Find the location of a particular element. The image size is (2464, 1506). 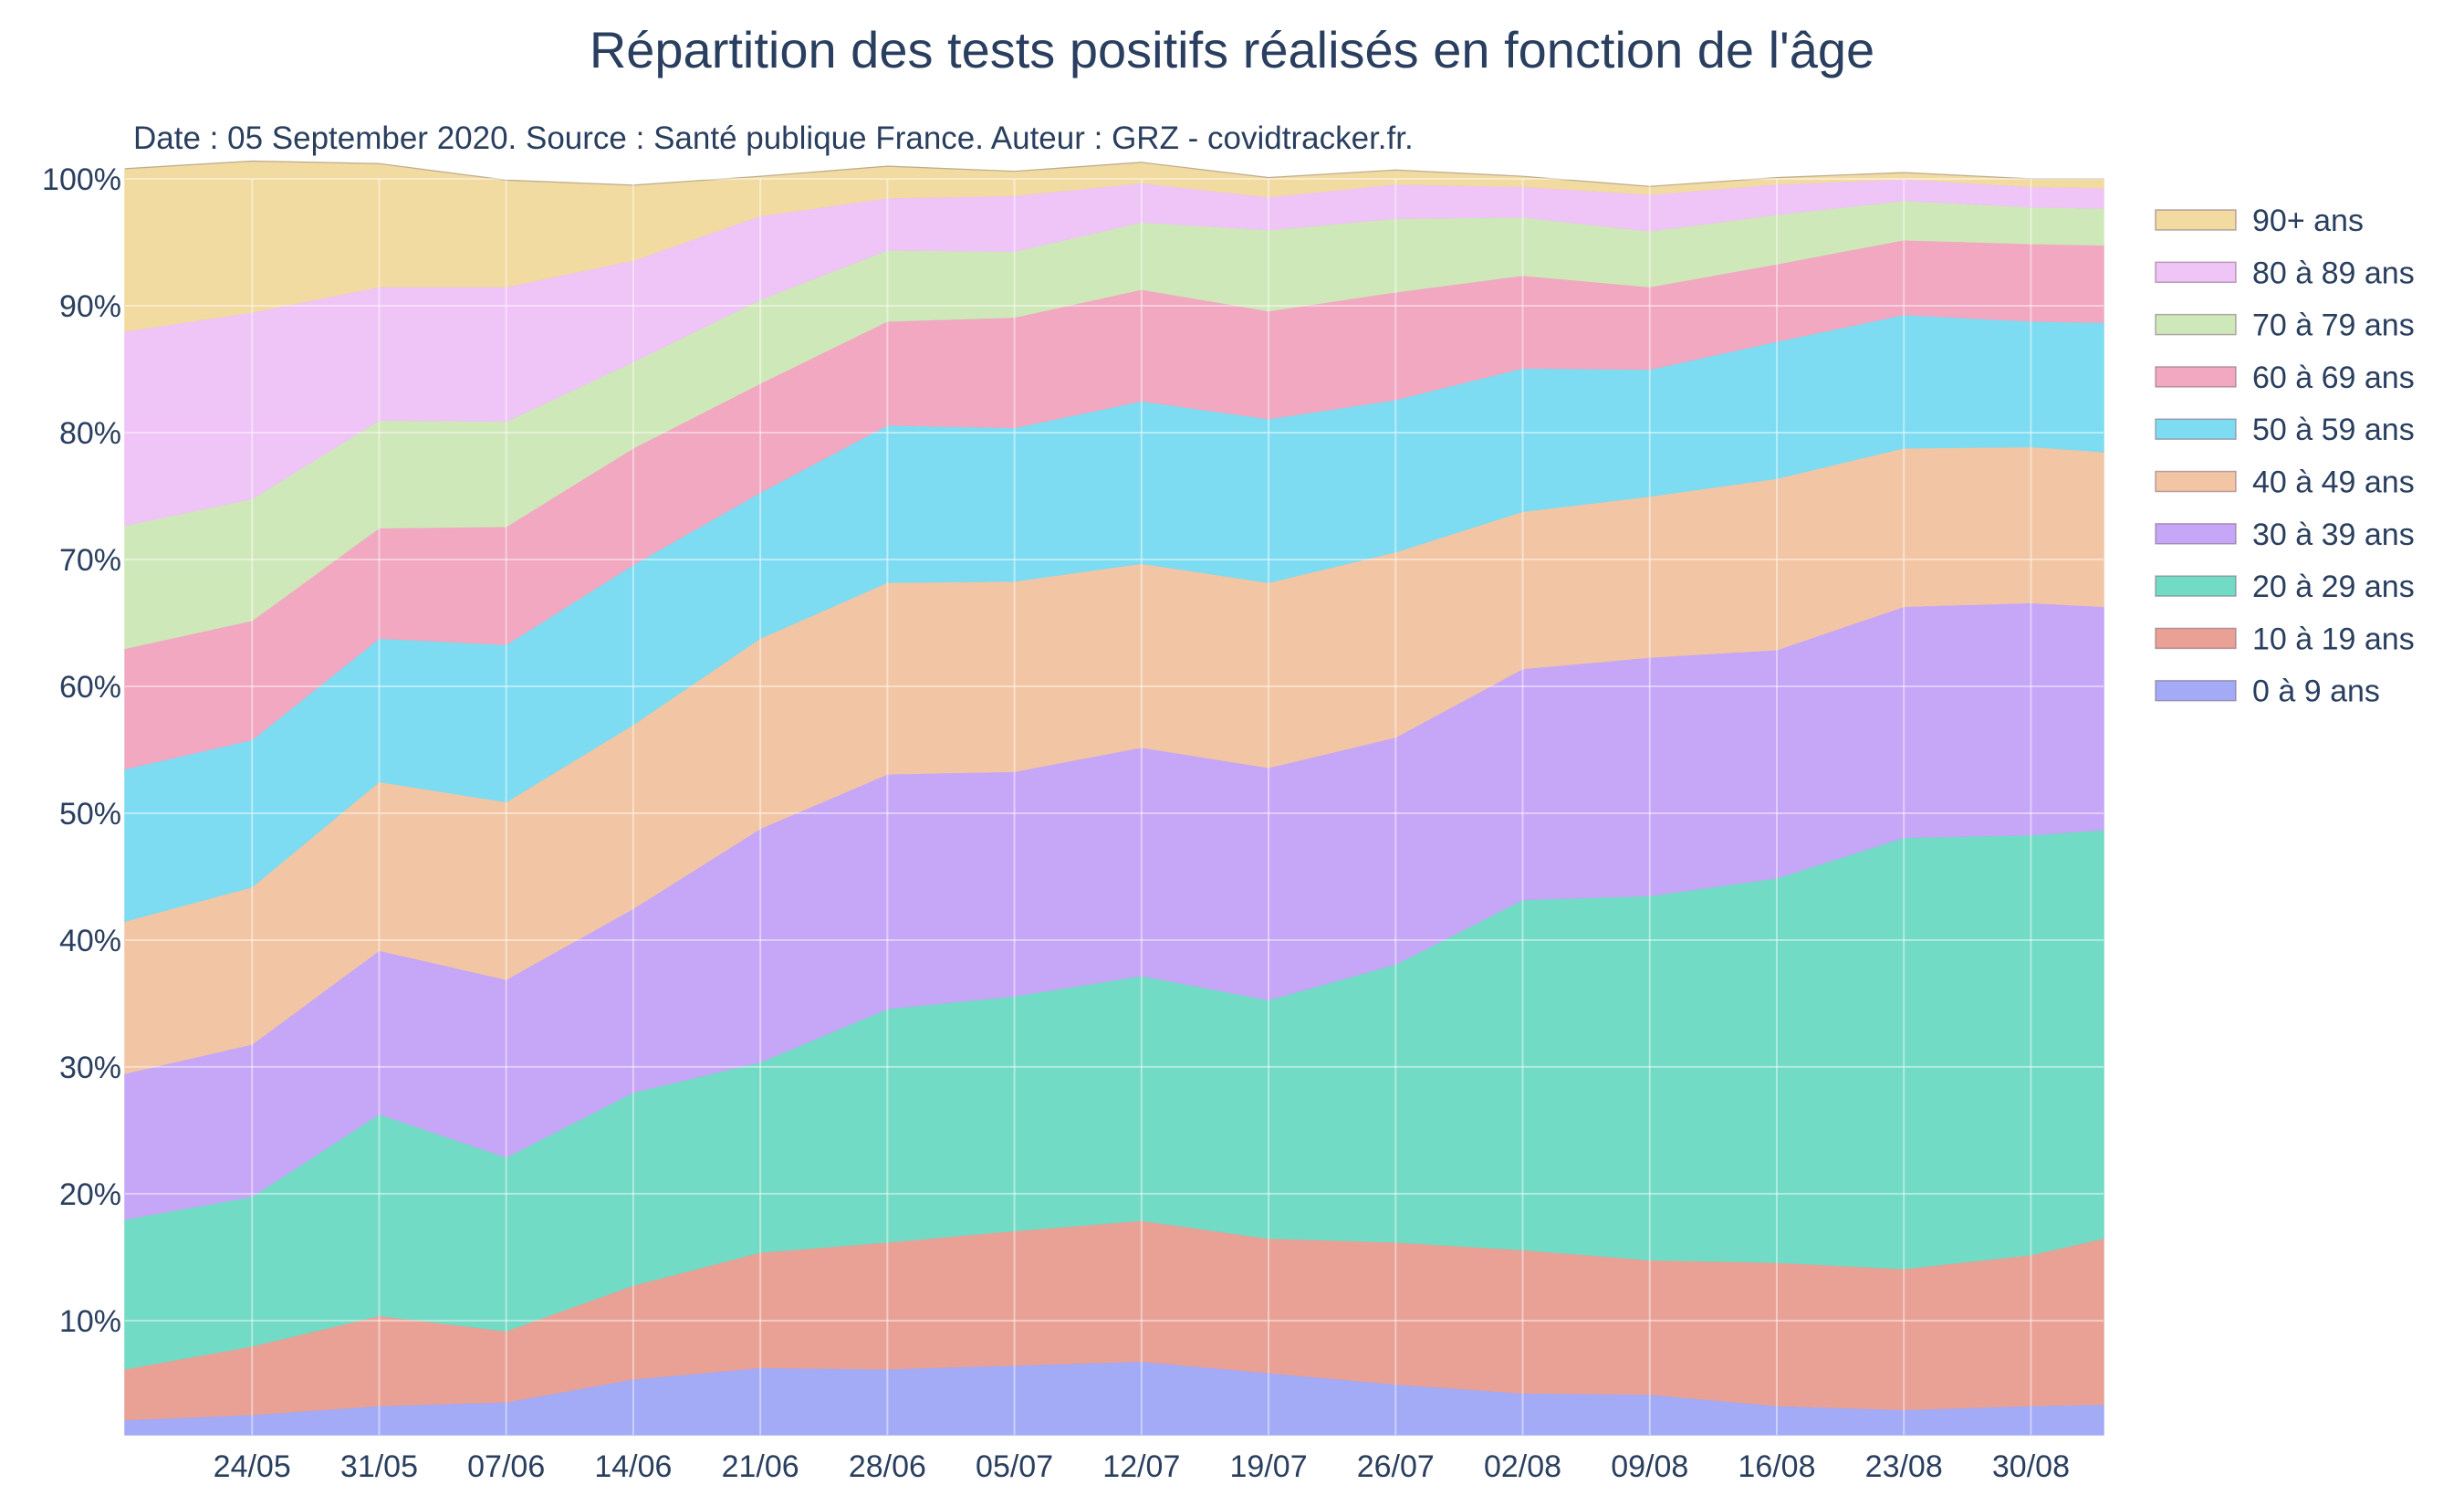

legend-item: 70 à 79 ans is located at coordinates (2285, 326).